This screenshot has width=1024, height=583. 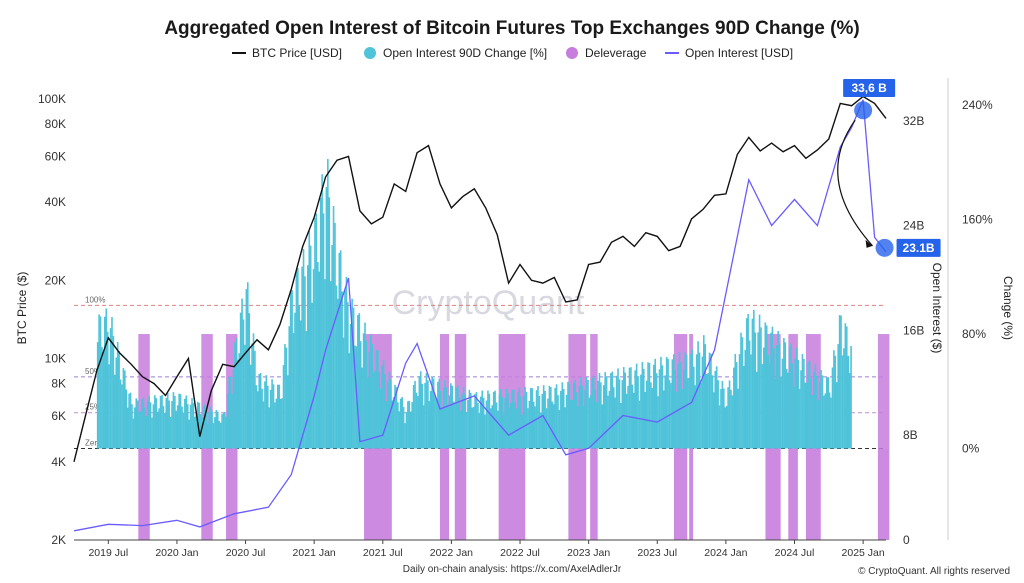 What do you see at coordinates (176, 553) in the screenshot?
I see `x-tick-label: 2020 Jan` at bounding box center [176, 553].